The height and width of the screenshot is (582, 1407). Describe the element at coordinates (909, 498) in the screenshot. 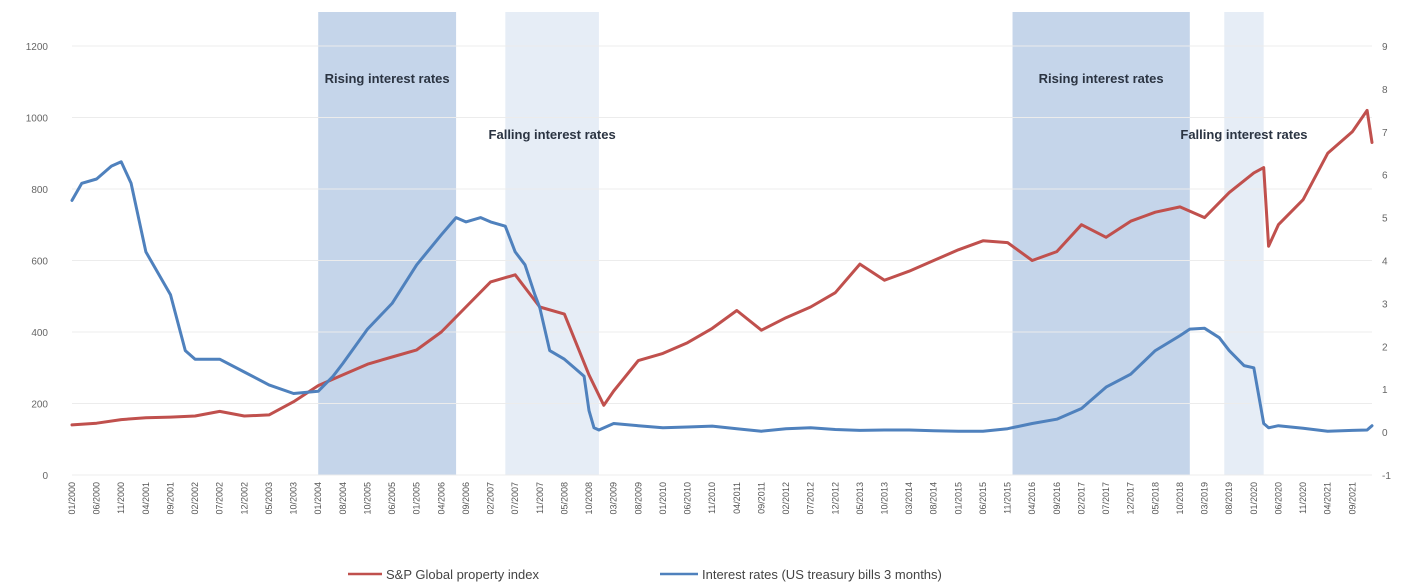

I see `x-tick-34: 03/2014` at that location.